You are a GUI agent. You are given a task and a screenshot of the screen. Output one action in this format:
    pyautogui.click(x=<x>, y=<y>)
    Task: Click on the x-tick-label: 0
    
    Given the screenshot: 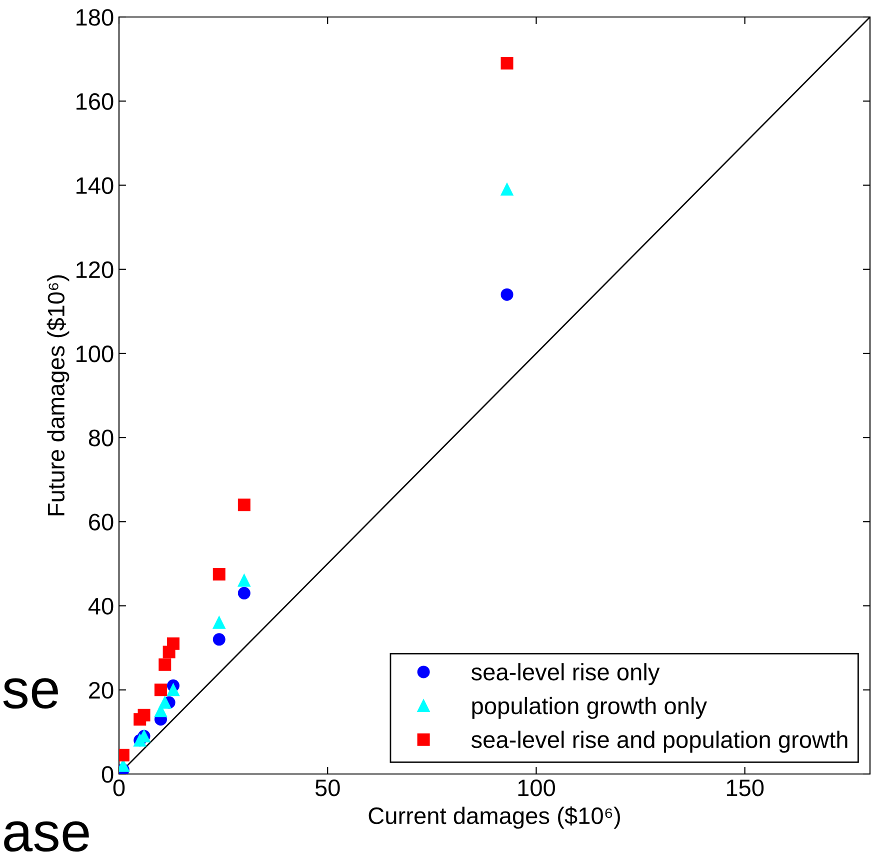 What is the action you would take?
    pyautogui.click(x=119, y=787)
    